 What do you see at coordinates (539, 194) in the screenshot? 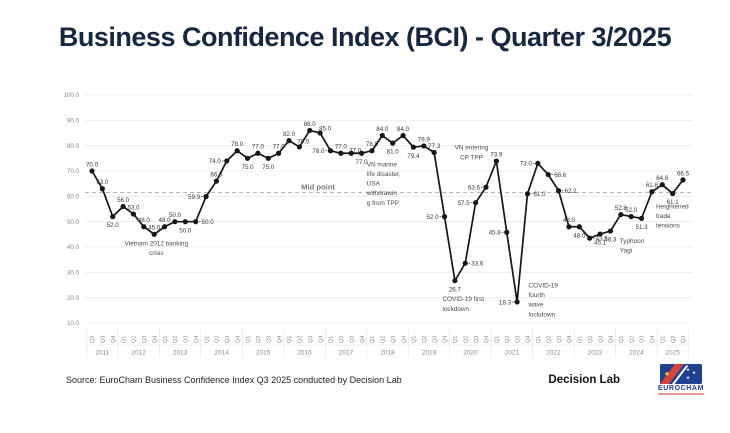
I see `data-point-label: 61.0` at bounding box center [539, 194].